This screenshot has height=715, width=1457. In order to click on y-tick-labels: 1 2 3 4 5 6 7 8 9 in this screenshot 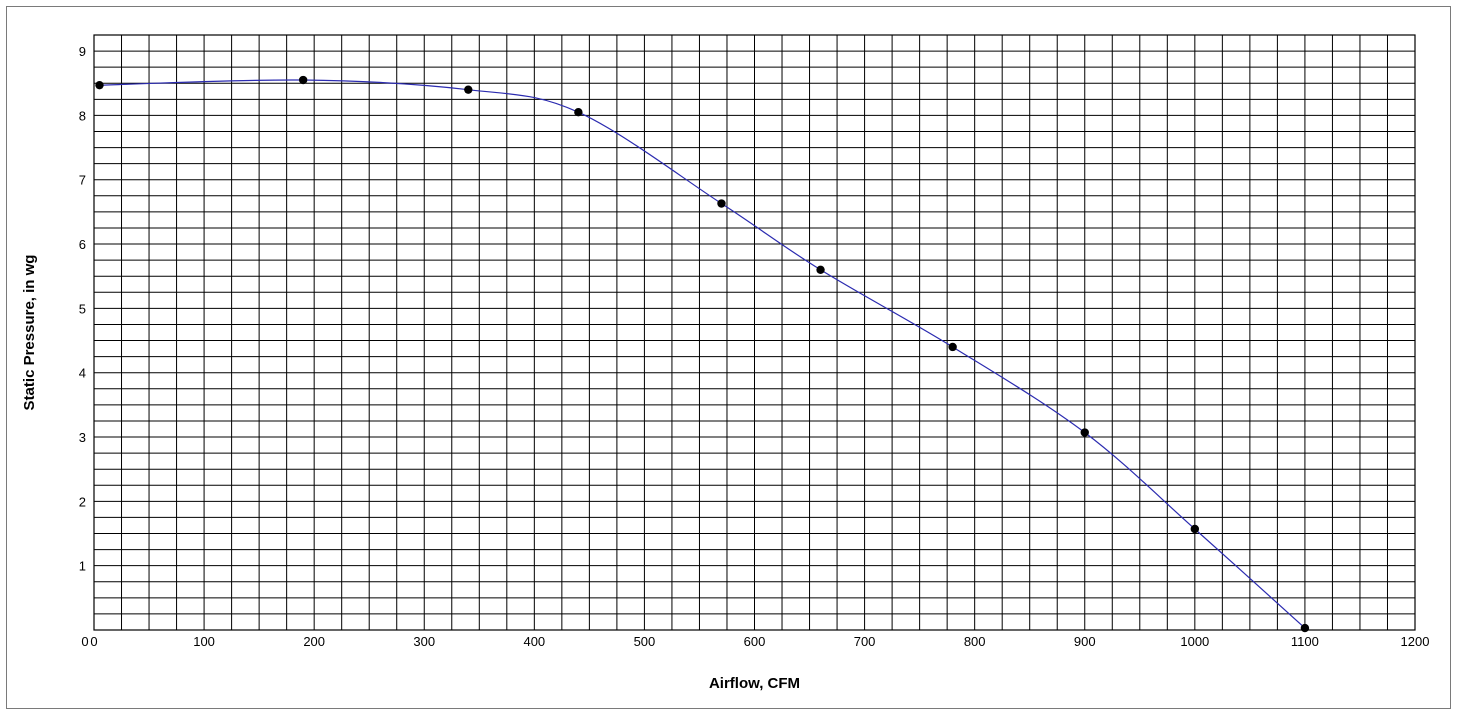, I will do `click(82, 309)`.